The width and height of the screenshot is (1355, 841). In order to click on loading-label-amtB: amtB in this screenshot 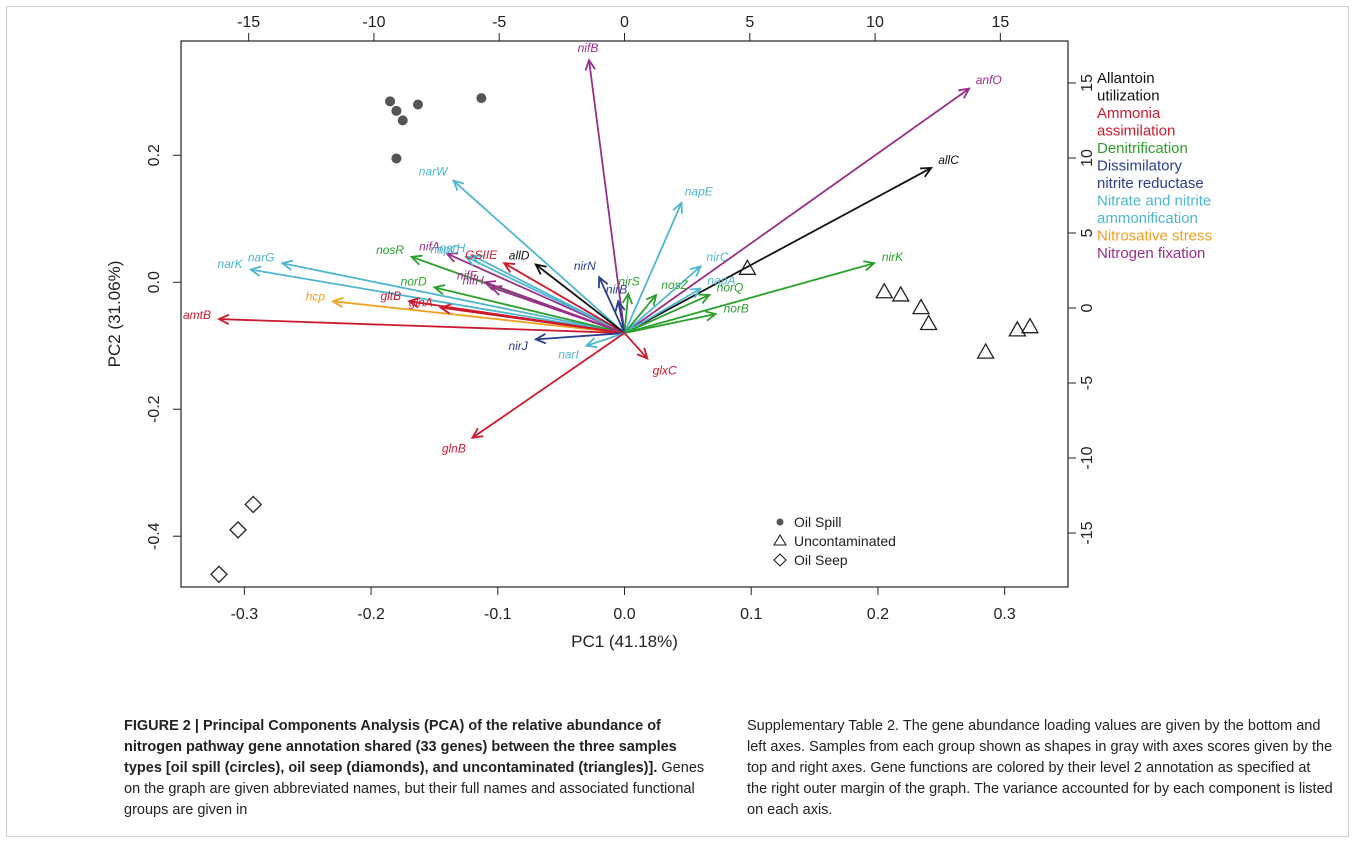, I will do `click(197, 315)`.